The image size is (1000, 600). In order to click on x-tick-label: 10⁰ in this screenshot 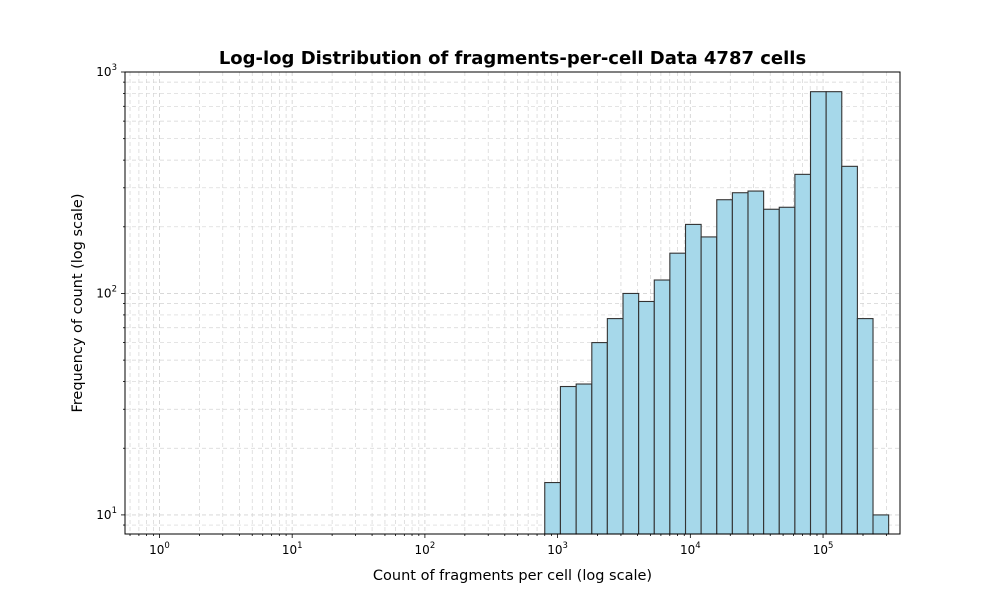, I will do `click(159, 549)`.